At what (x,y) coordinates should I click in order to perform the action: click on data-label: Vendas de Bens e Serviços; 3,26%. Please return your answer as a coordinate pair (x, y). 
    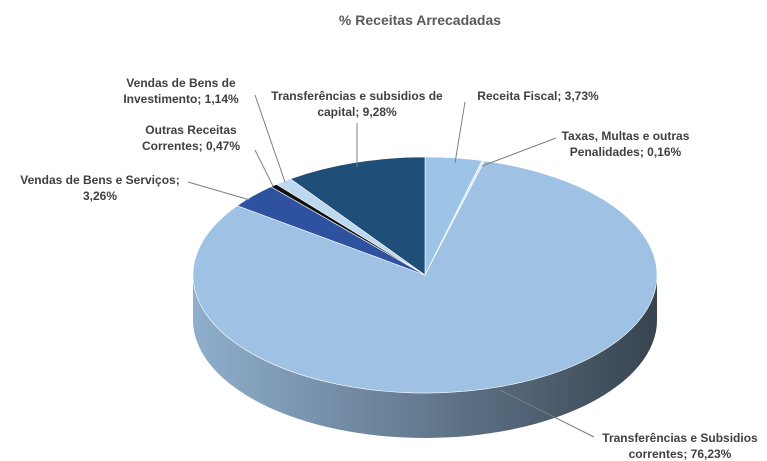
    Looking at the image, I should click on (100, 188).